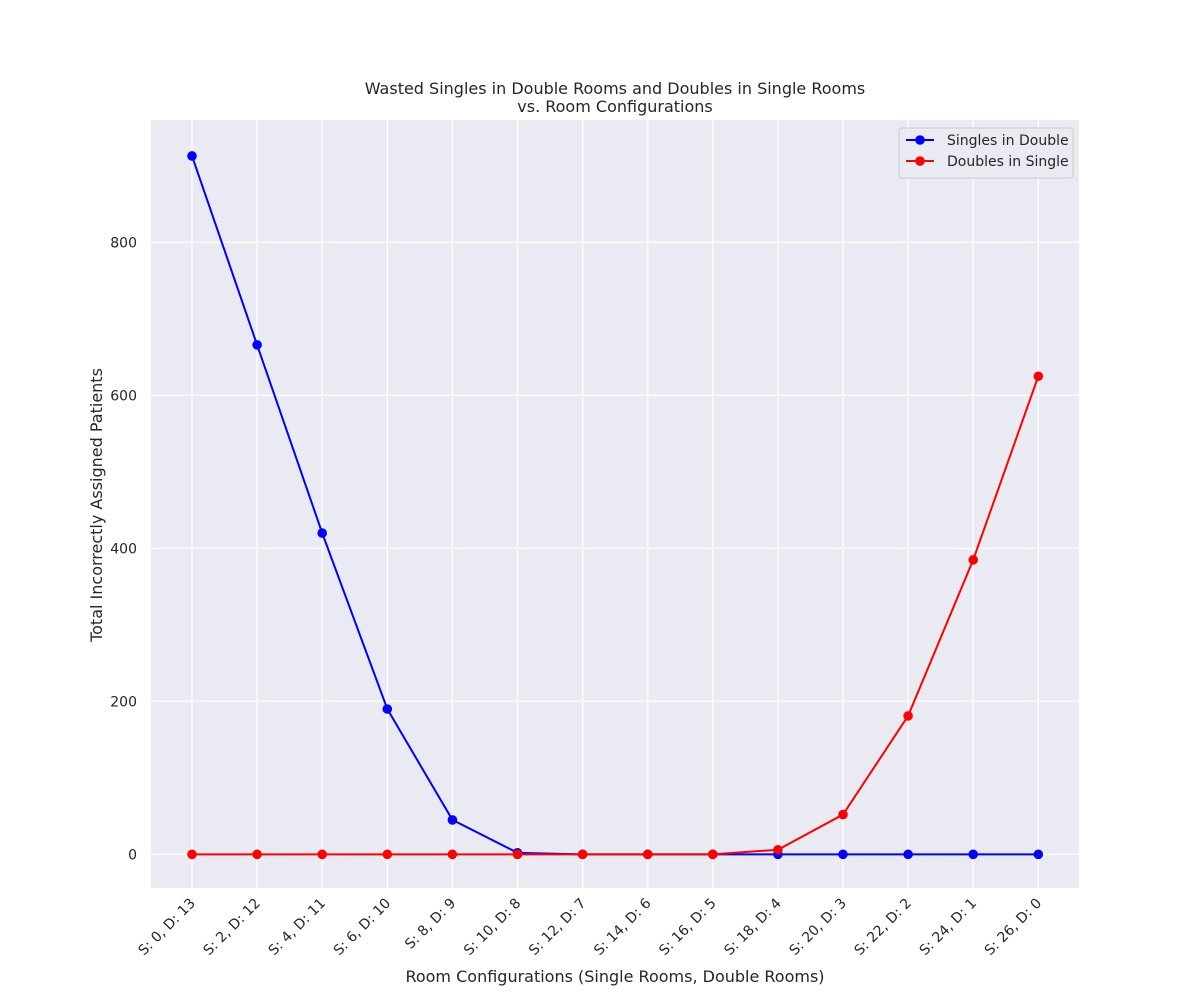 The width and height of the screenshot is (1200, 1000). I want to click on x-tick-label: S: 22, D: 2, so click(883, 927).